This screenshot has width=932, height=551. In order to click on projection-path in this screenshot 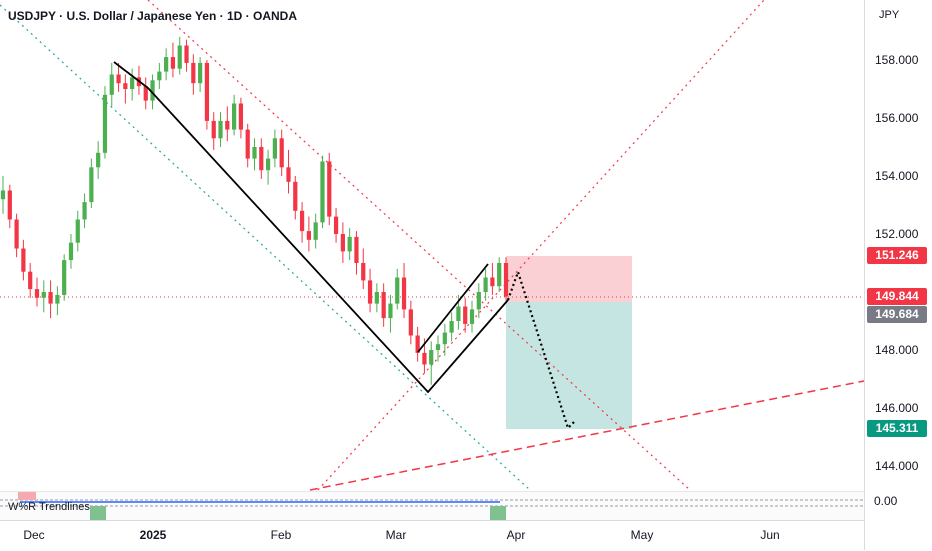, I will do `click(541, 349)`.